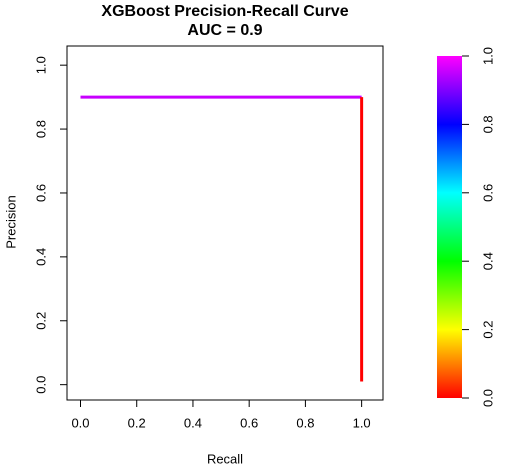 The image size is (505, 468). Describe the element at coordinates (487, 193) in the screenshot. I see `colorbar-tick-label: 0.6` at that location.